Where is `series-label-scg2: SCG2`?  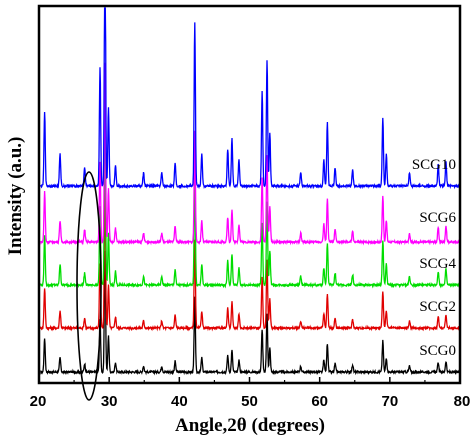 series-label-scg2: SCG2 is located at coordinates (437, 307).